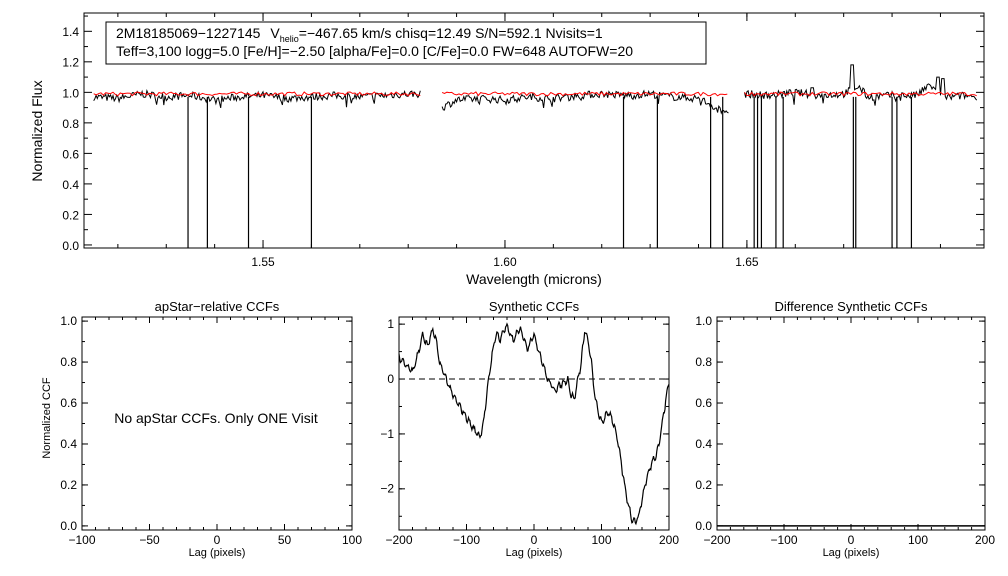  I want to click on x-tick-label: 1.55, so click(263, 262).